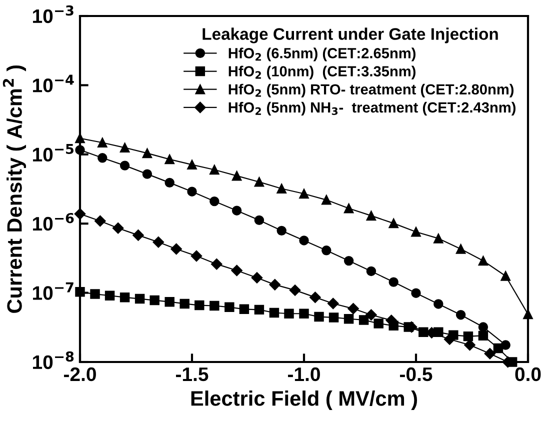 The height and width of the screenshot is (424, 542). Describe the element at coordinates (371, 91) in the screenshot. I see `legend-label: HfO$_{2}$ (5nm) RTO- treatment (CET:2.80nm)` at that location.